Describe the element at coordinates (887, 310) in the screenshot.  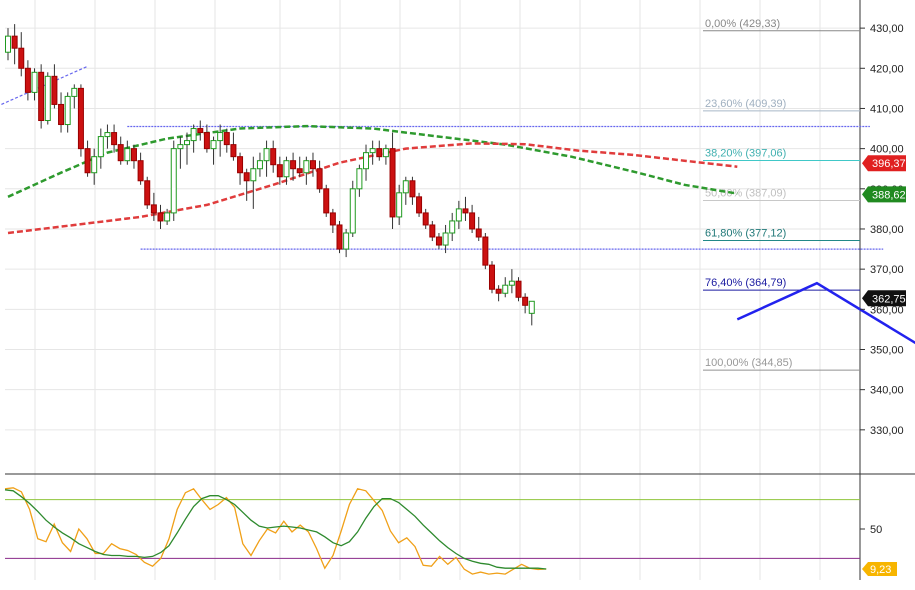
I see `y-tick-label: 360,00` at that location.